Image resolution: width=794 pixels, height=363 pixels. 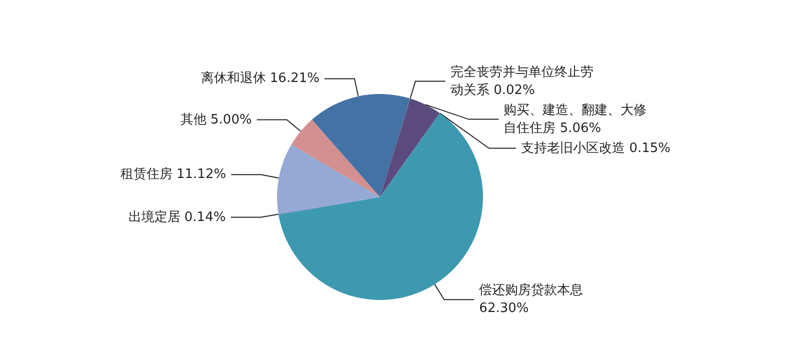 I want to click on slice-label: 其他 5.00%, so click(x=216, y=120).